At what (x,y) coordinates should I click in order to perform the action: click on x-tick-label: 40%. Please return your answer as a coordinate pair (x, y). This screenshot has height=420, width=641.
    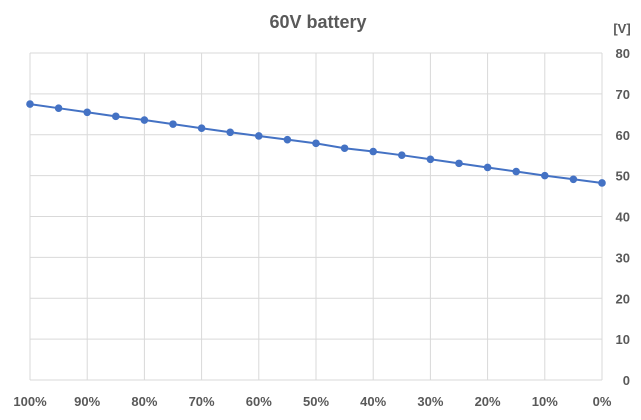
    Looking at the image, I should click on (373, 401).